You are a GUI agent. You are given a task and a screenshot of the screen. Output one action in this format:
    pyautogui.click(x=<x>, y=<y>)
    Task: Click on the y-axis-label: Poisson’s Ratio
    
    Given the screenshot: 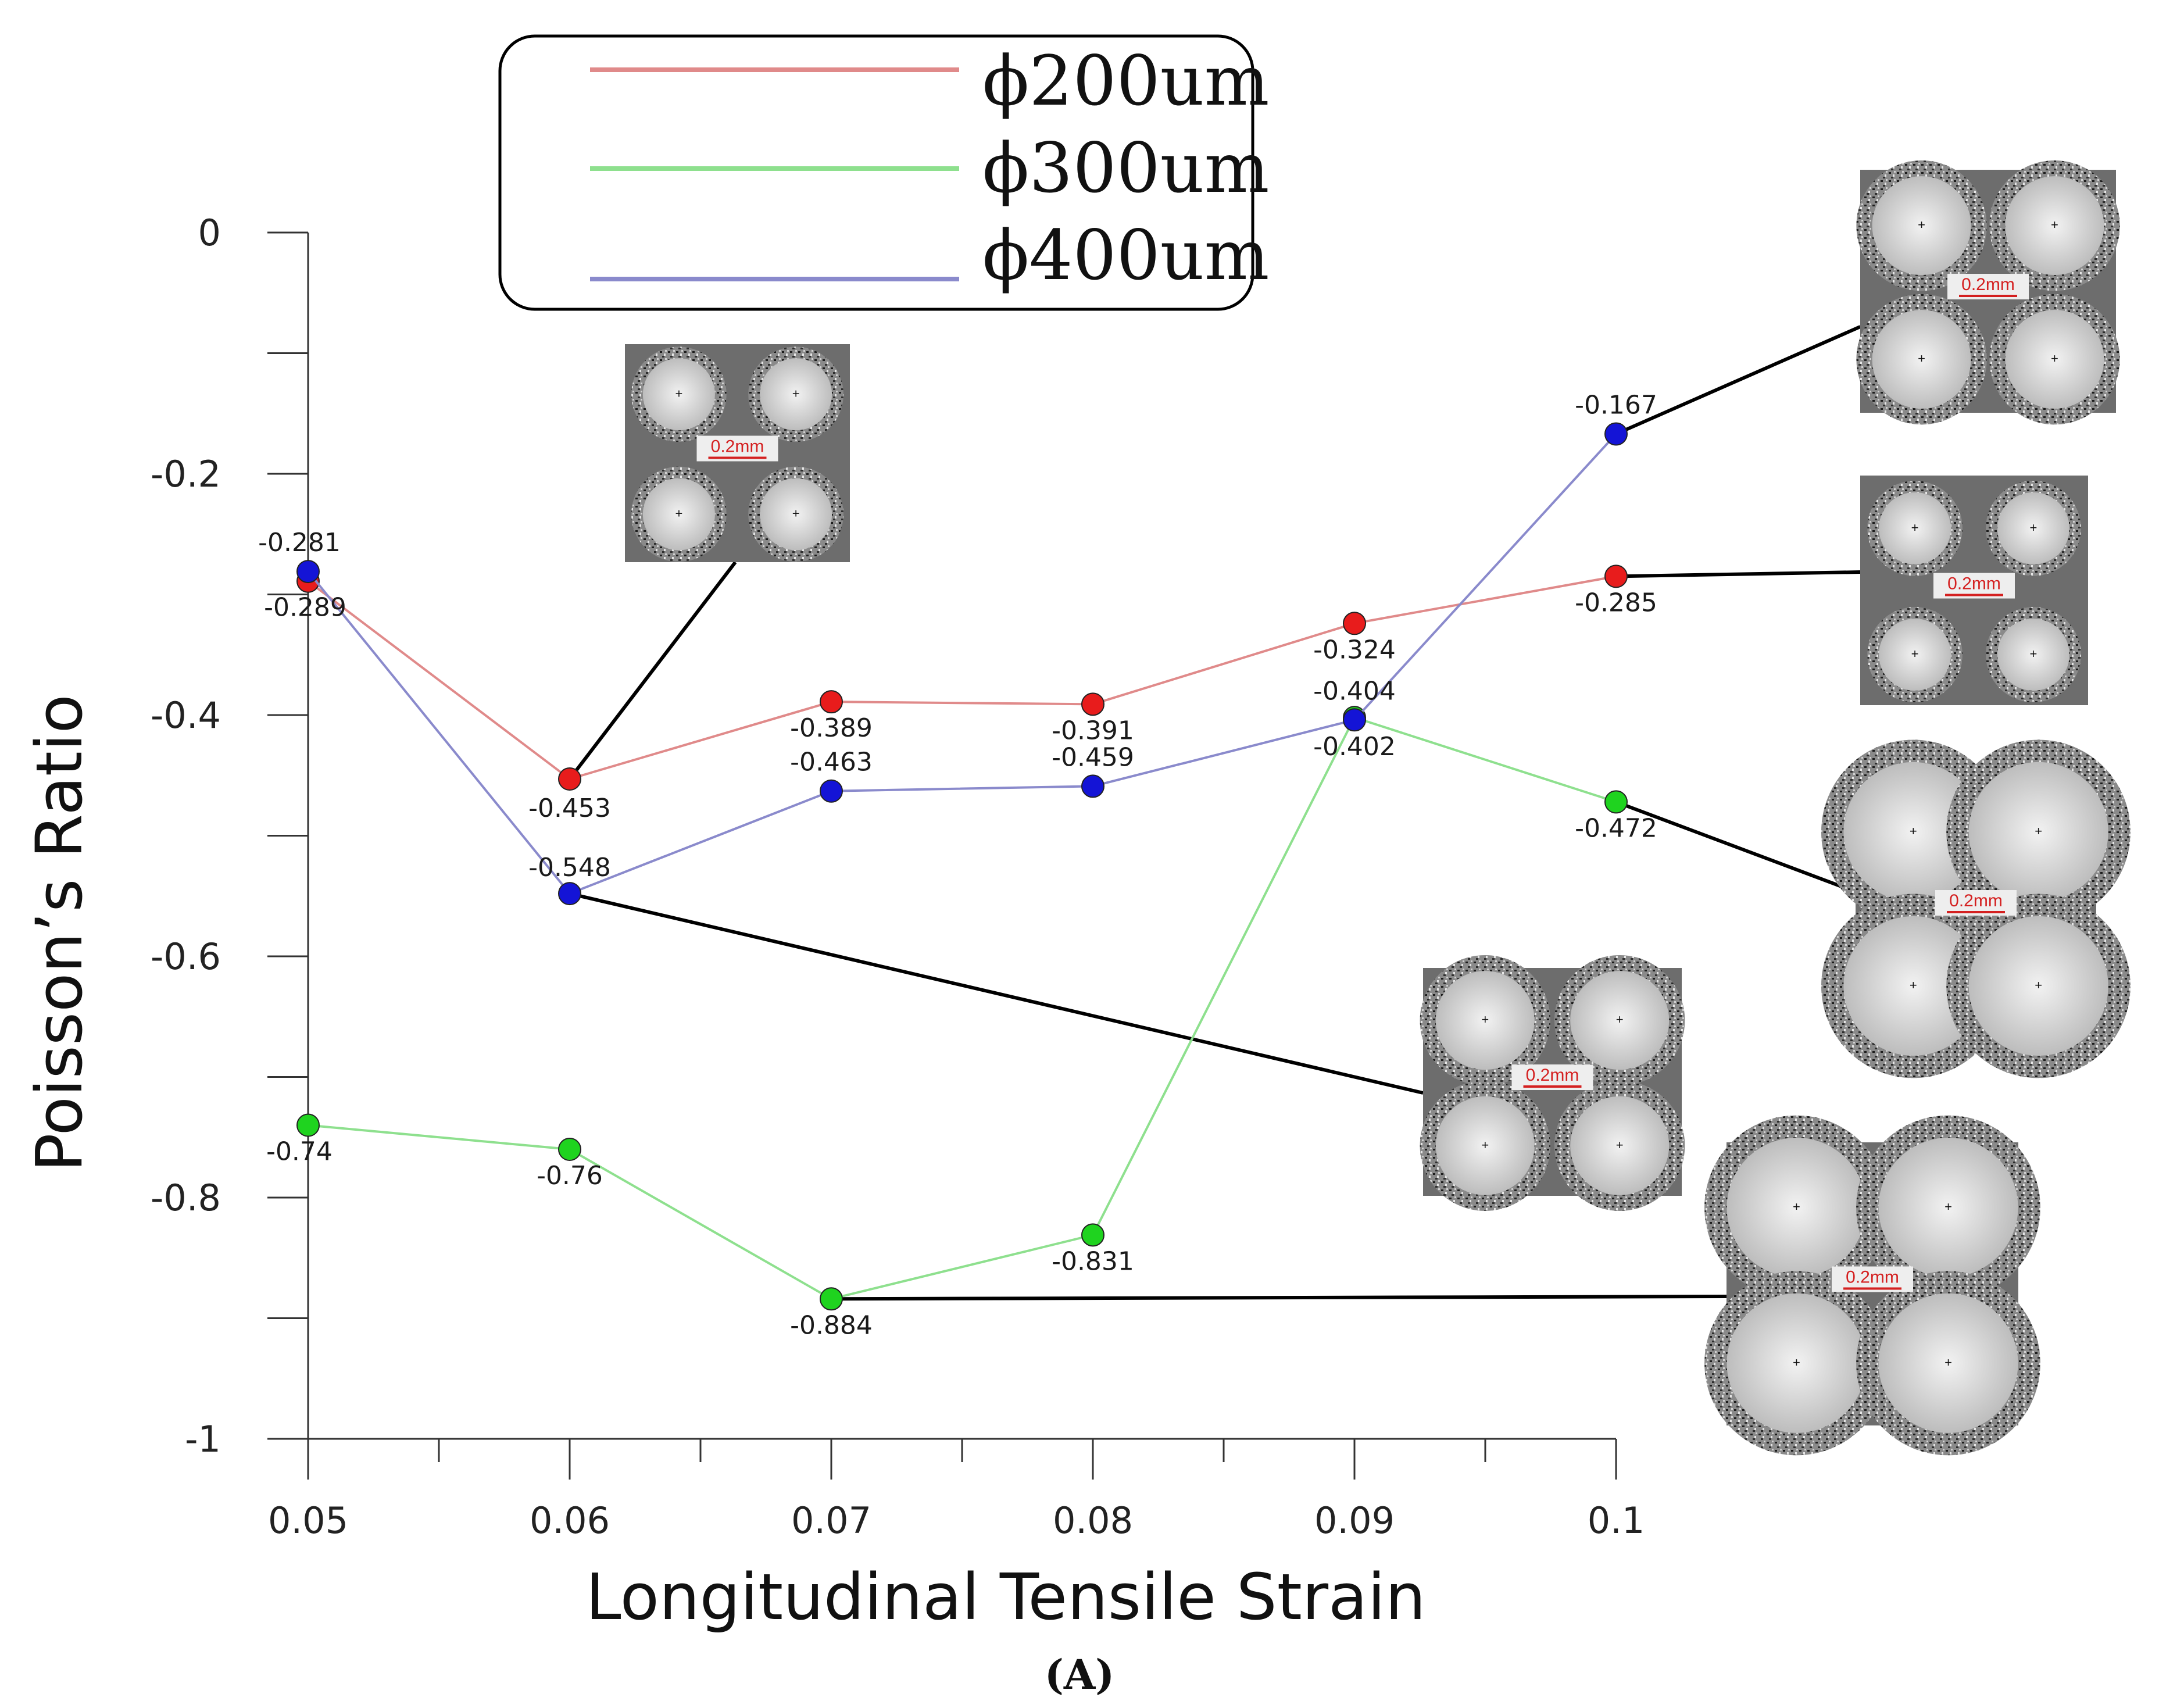 What is the action you would take?
    pyautogui.click(x=59, y=933)
    